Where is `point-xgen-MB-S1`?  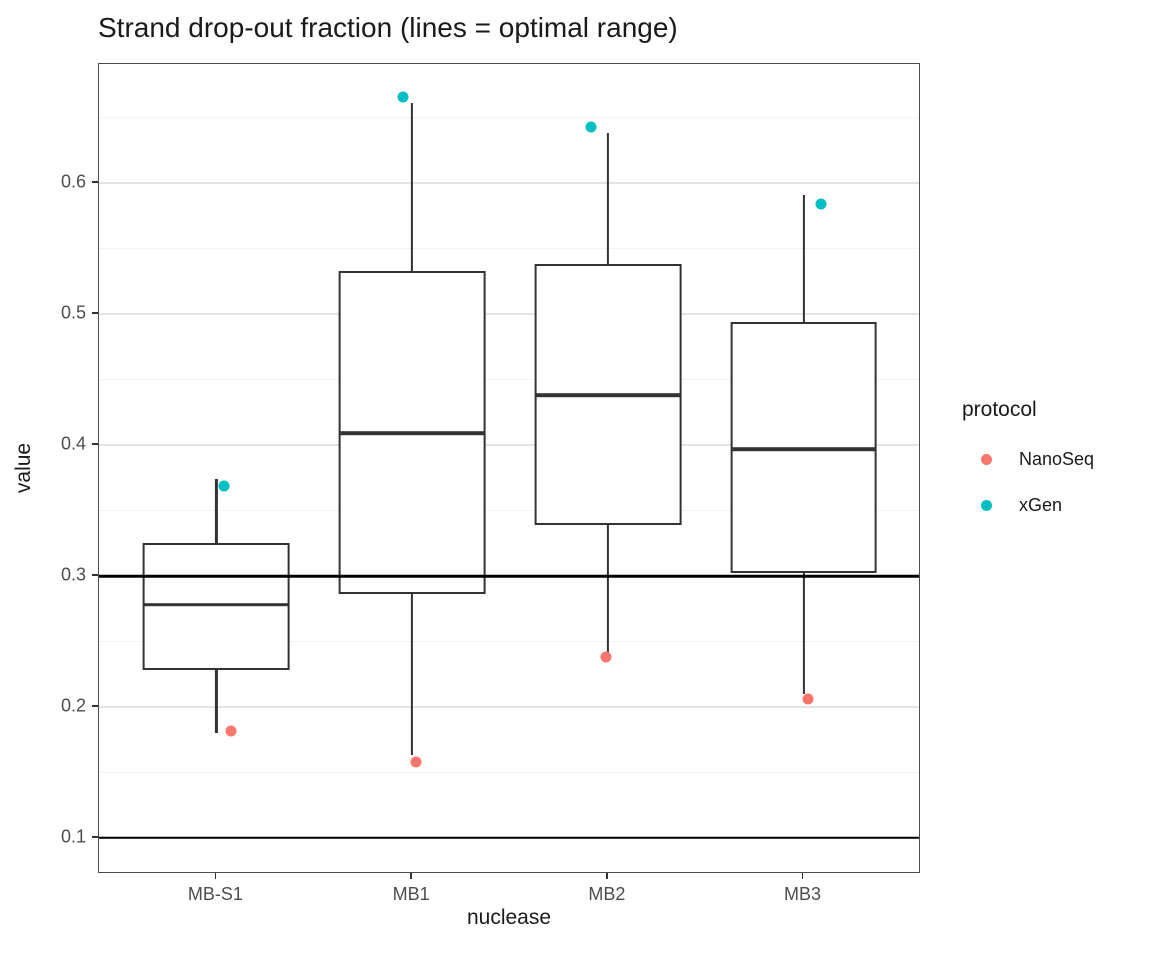 point-xgen-MB-S1 is located at coordinates (224, 486).